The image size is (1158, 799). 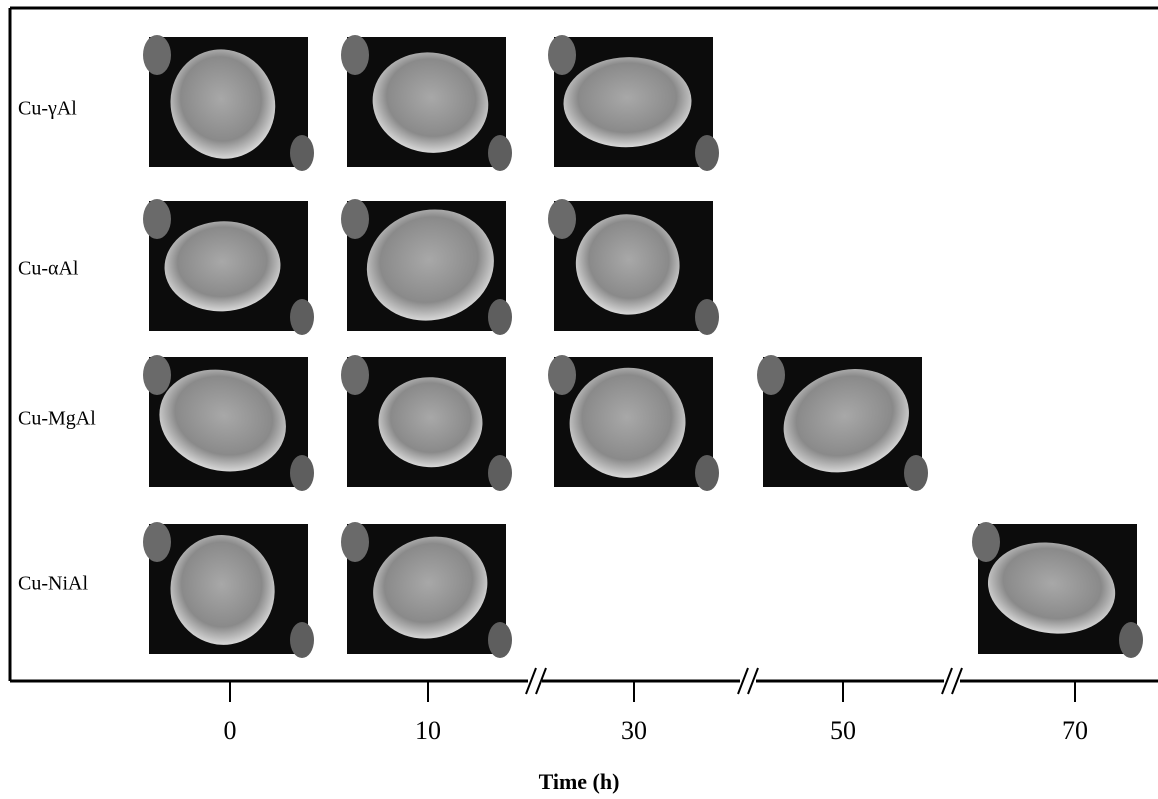 What do you see at coordinates (1075, 730) in the screenshot?
I see `tick-label: 70` at bounding box center [1075, 730].